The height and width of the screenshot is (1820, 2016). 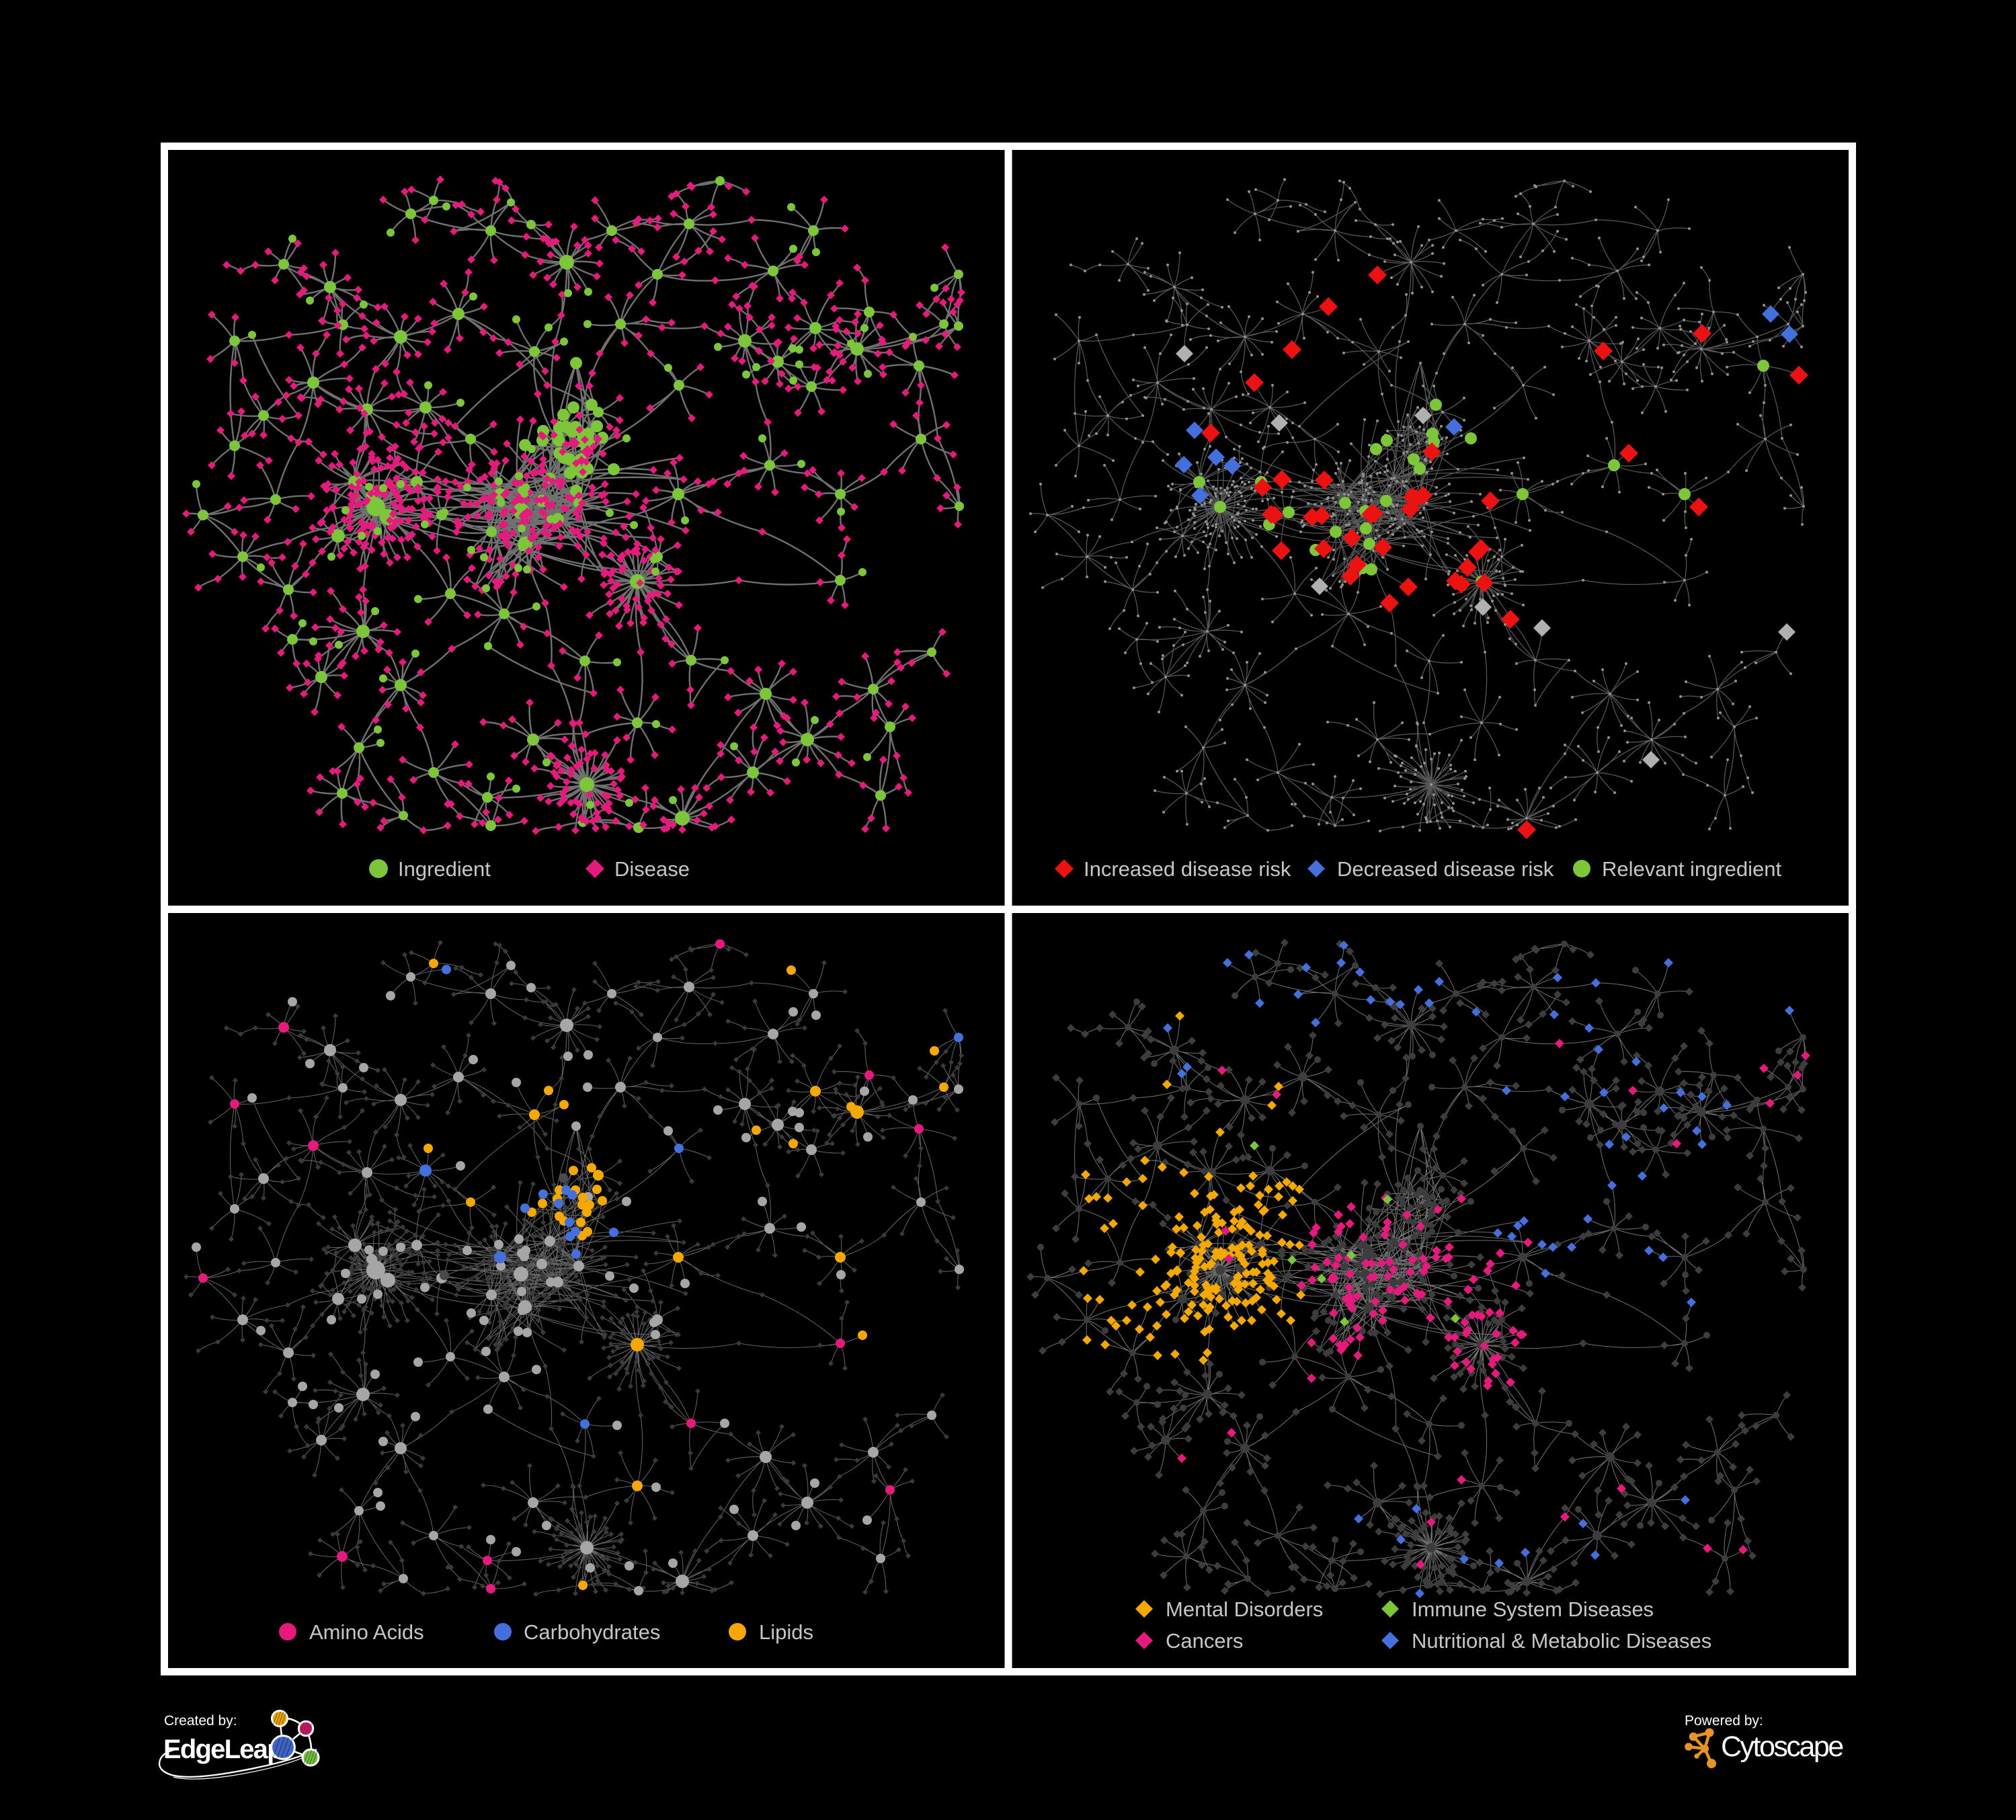 What do you see at coordinates (1445, 869) in the screenshot?
I see `svg-text: Decreased disease risk` at bounding box center [1445, 869].